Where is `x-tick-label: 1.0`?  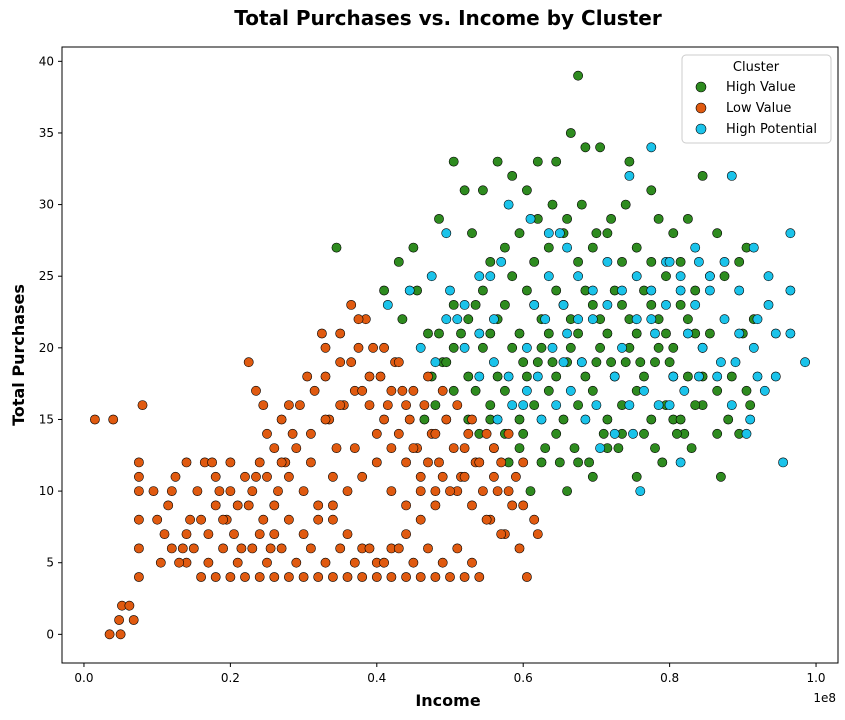
x-tick-label: 1.0 is located at coordinates (815, 678).